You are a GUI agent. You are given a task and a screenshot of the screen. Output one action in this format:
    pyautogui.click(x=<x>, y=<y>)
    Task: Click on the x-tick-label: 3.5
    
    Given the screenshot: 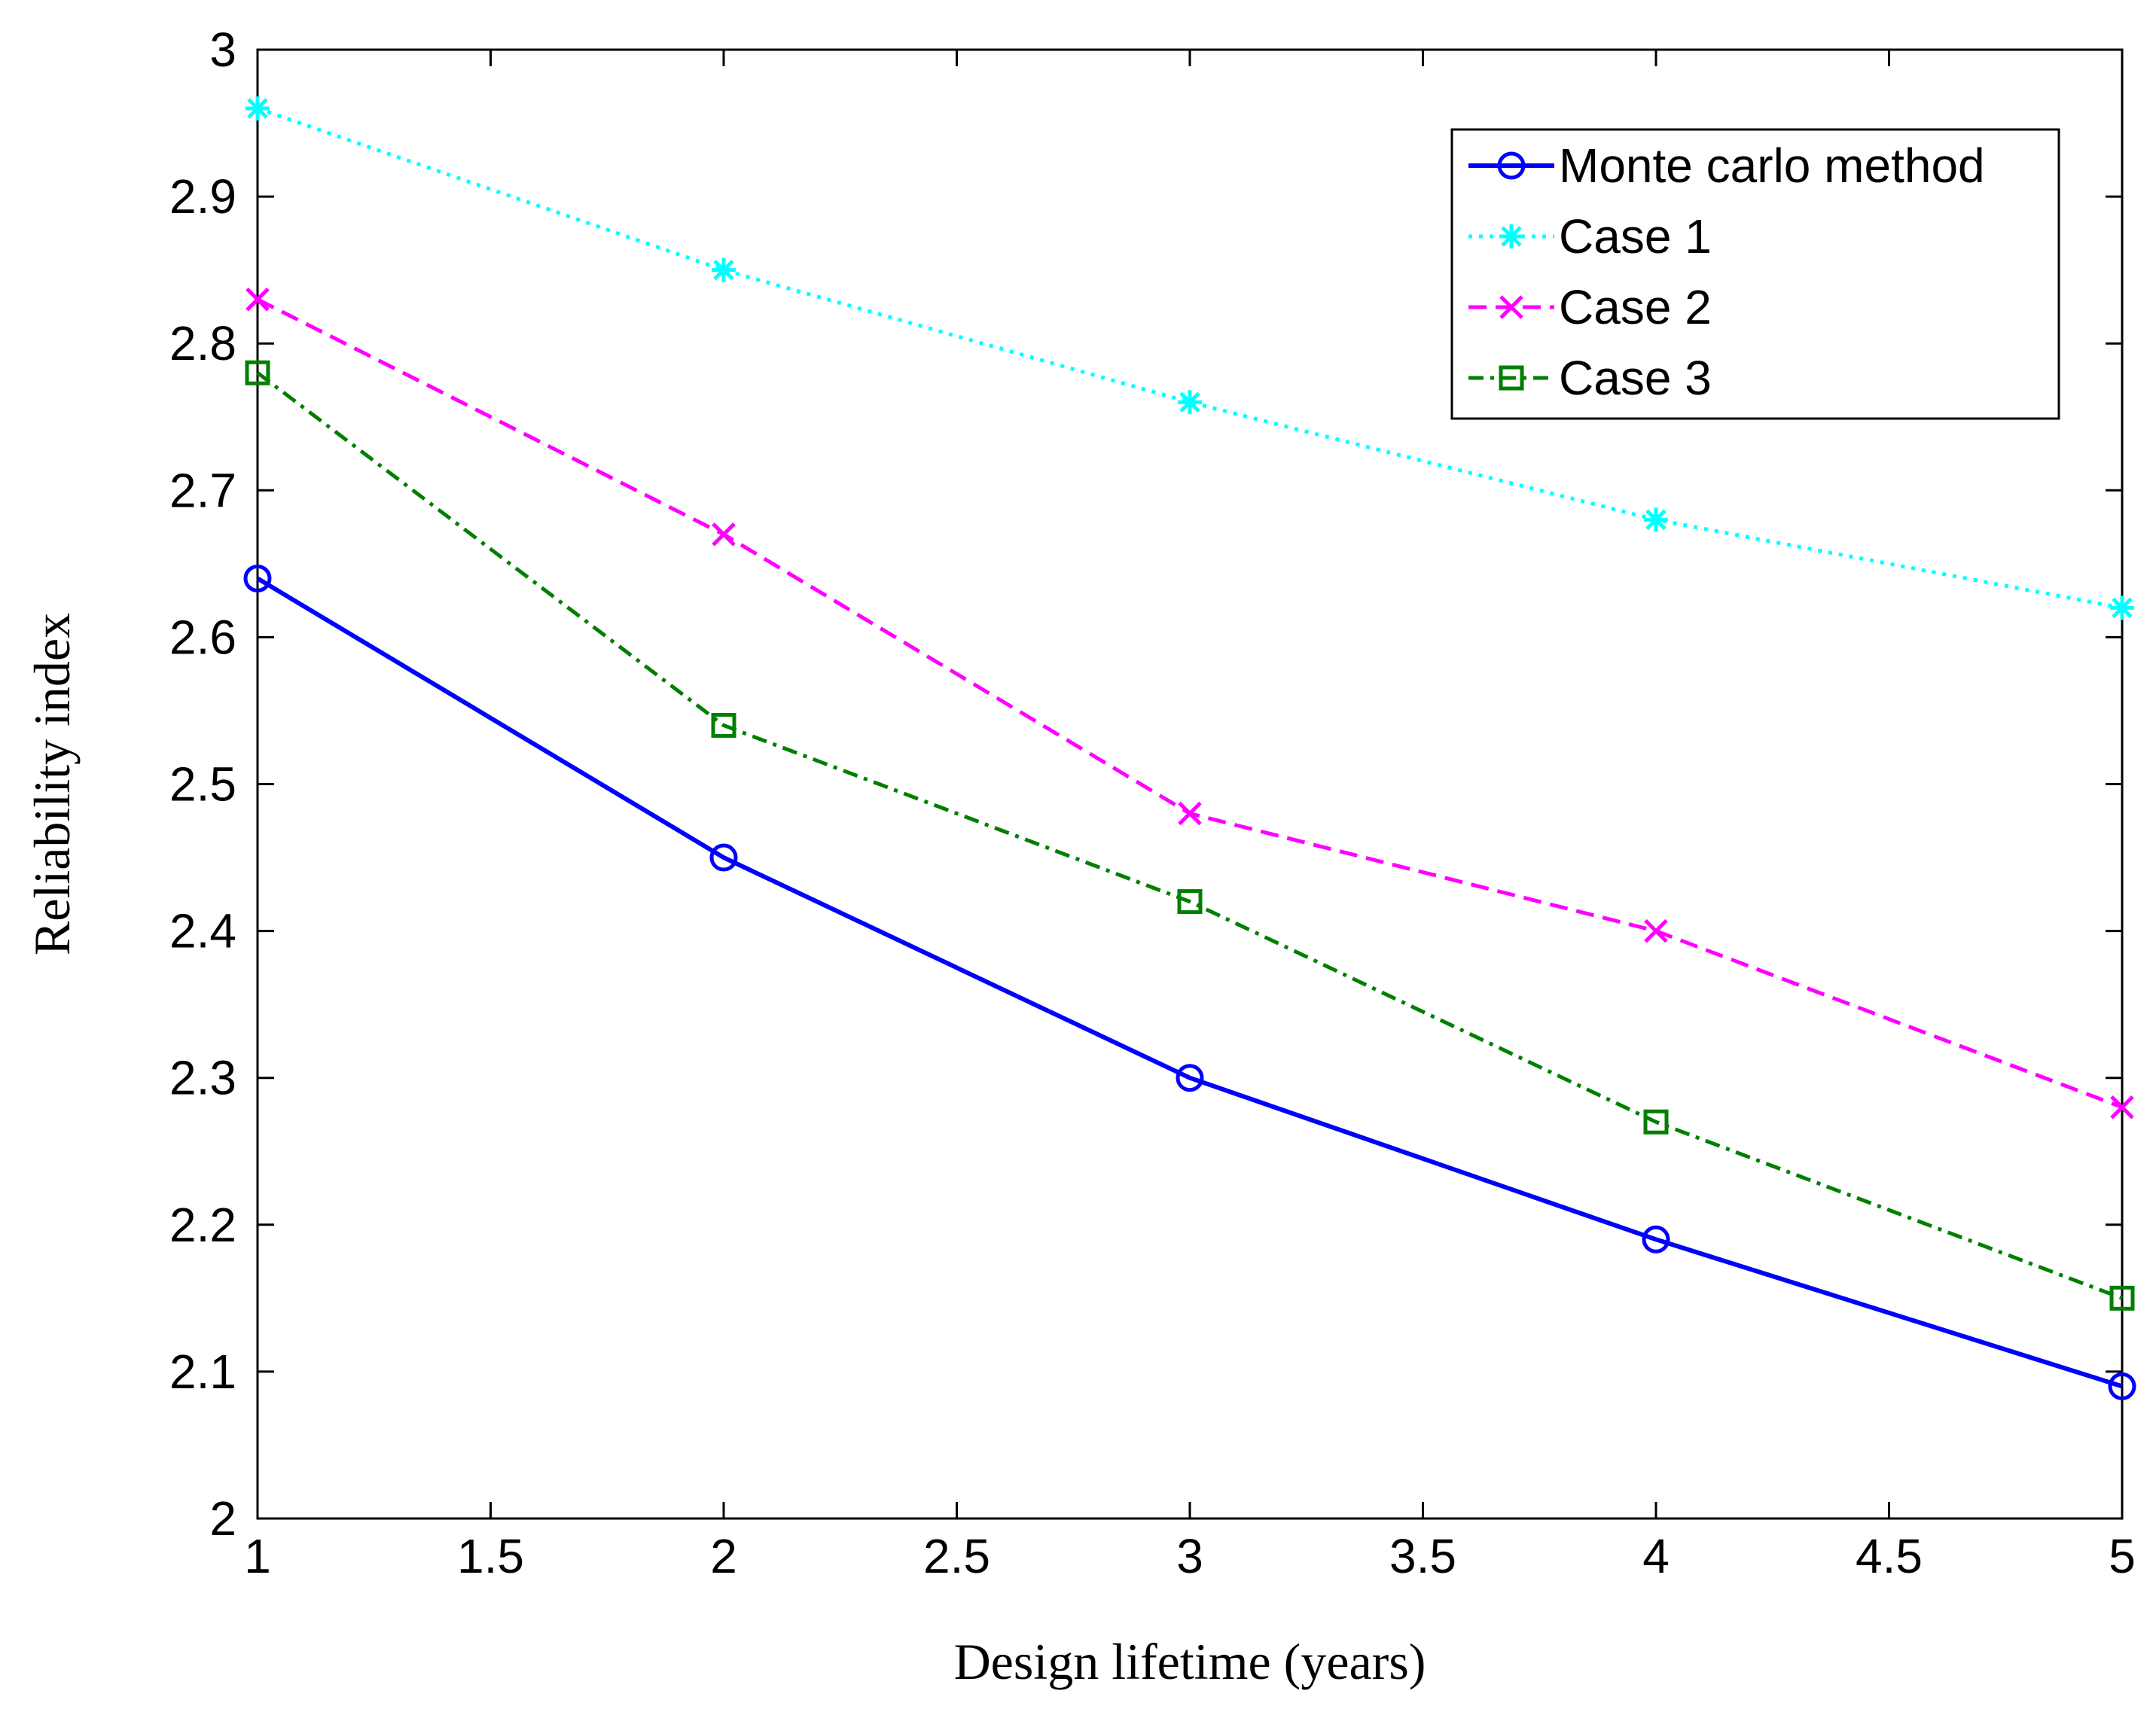 What is the action you would take?
    pyautogui.click(x=1422, y=1556)
    